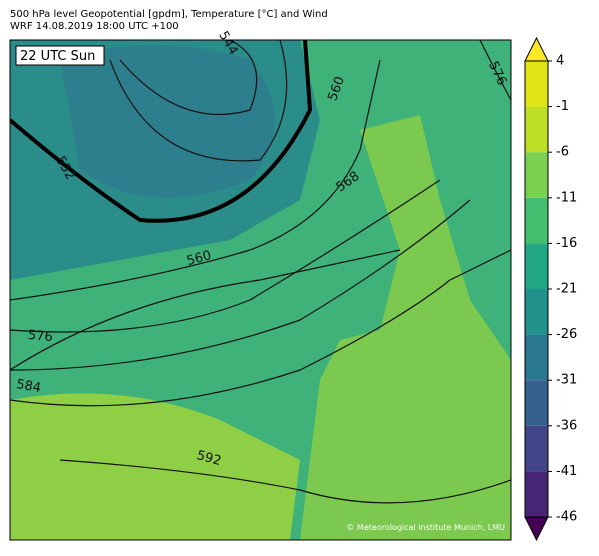  I want to click on contour-label: 584, so click(28, 386).